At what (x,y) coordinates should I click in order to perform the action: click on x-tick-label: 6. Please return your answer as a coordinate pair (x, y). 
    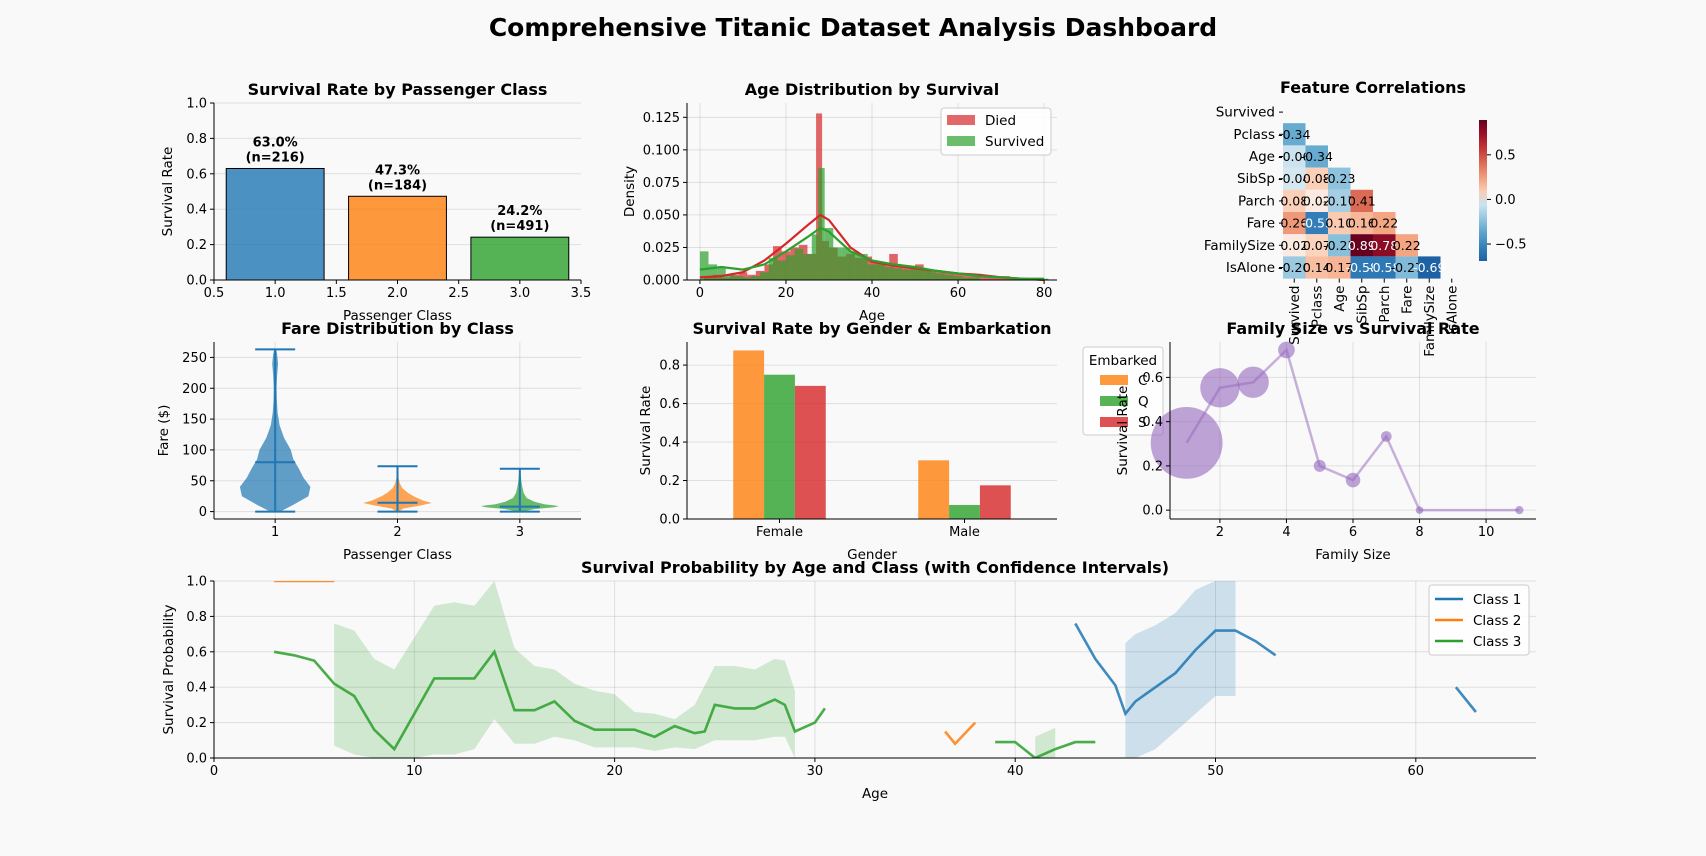
    Looking at the image, I should click on (1353, 532).